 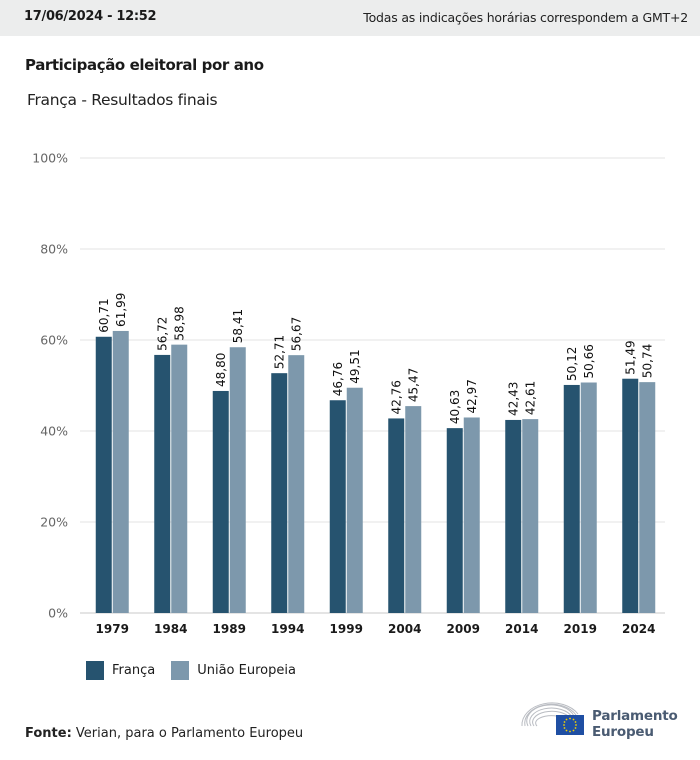 What do you see at coordinates (513, 516) in the screenshot?
I see `bar-franca-2014` at bounding box center [513, 516].